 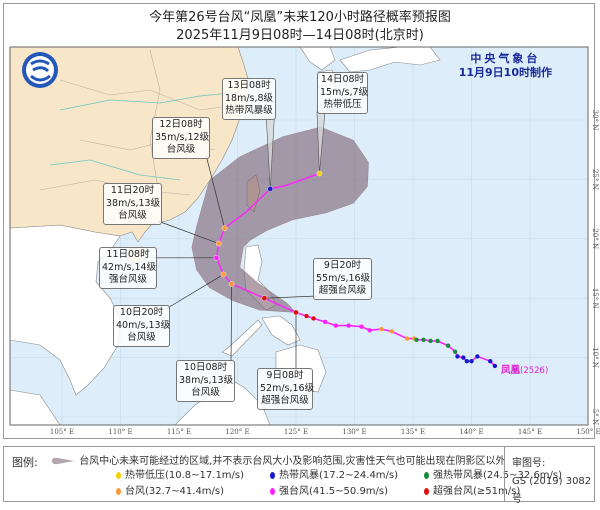 I want to click on forecast-label-time: 13日08时, so click(x=249, y=85).